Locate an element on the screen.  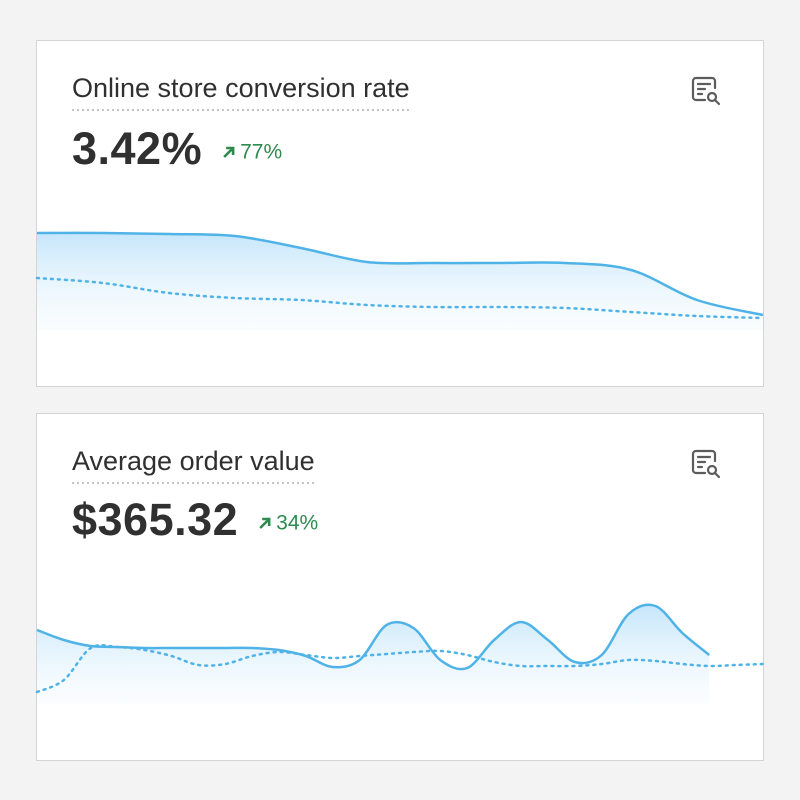
metric-change: 77% is located at coordinates (261, 152).